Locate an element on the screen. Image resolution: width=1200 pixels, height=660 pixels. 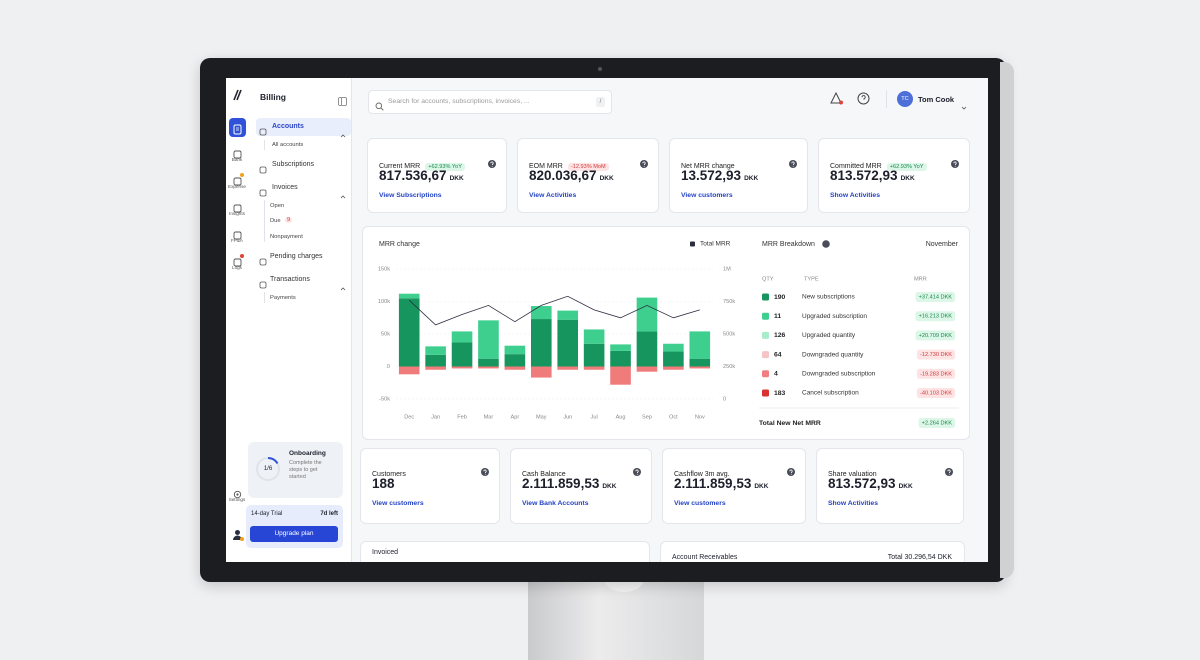
header-divider is located at coordinates (886, 99).